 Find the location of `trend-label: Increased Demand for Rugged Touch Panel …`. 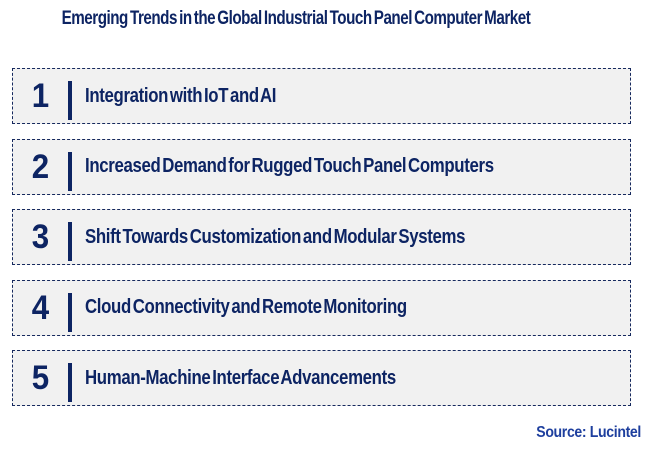

trend-label: Increased Demand for Rugged Touch Panel … is located at coordinates (289, 166).